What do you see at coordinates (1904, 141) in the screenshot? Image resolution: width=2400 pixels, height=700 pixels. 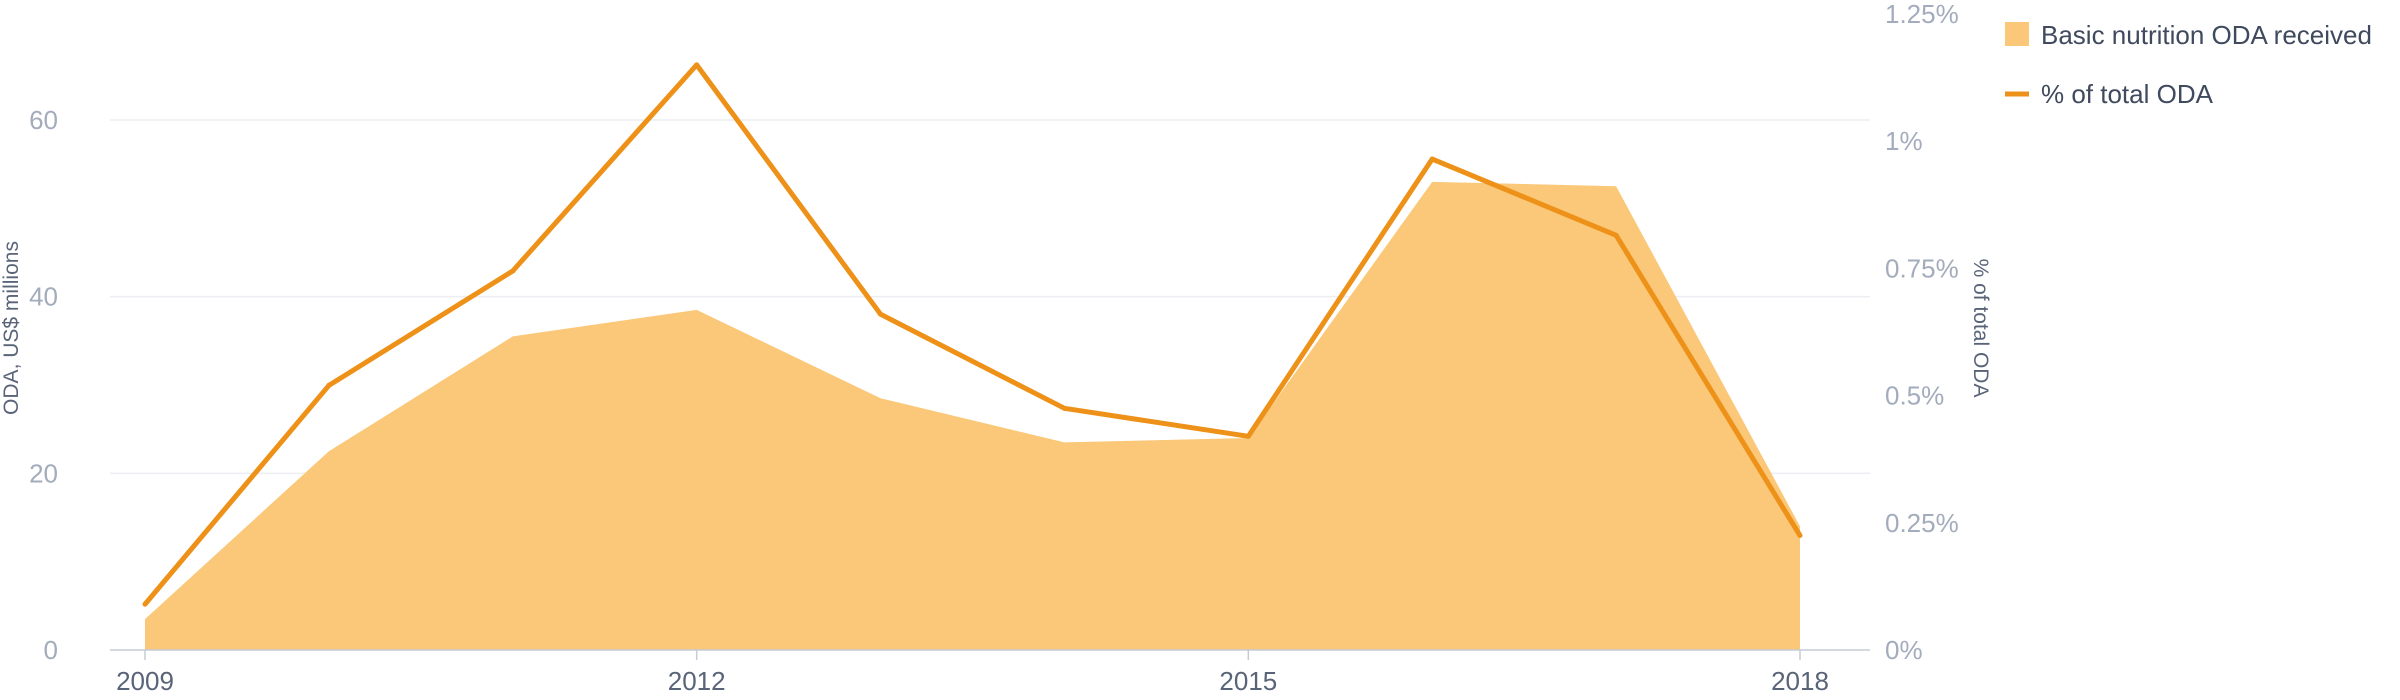 I see `right-tick-label: 1%` at bounding box center [1904, 141].